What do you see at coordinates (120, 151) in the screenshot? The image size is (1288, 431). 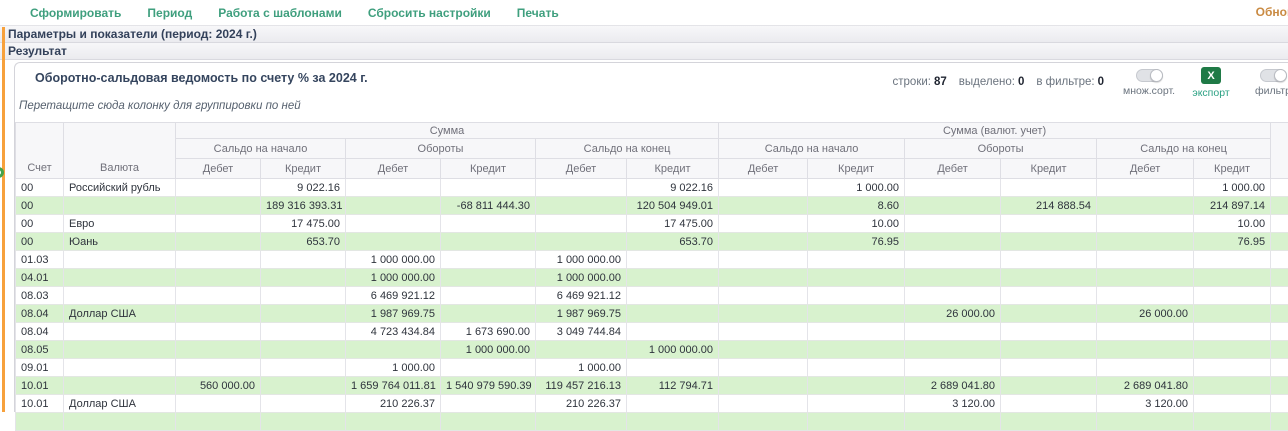 I see `column-header-currency: Валюта` at bounding box center [120, 151].